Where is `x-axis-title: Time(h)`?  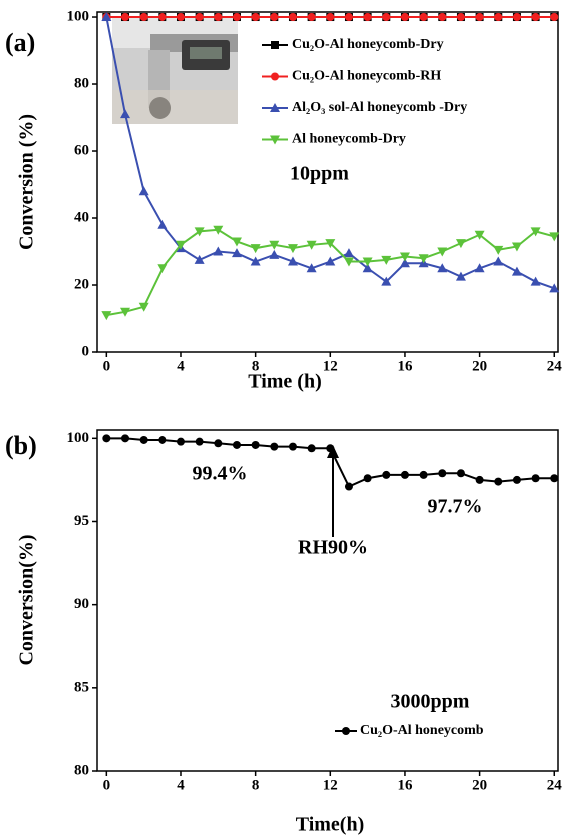 x-axis-title: Time(h) is located at coordinates (330, 825).